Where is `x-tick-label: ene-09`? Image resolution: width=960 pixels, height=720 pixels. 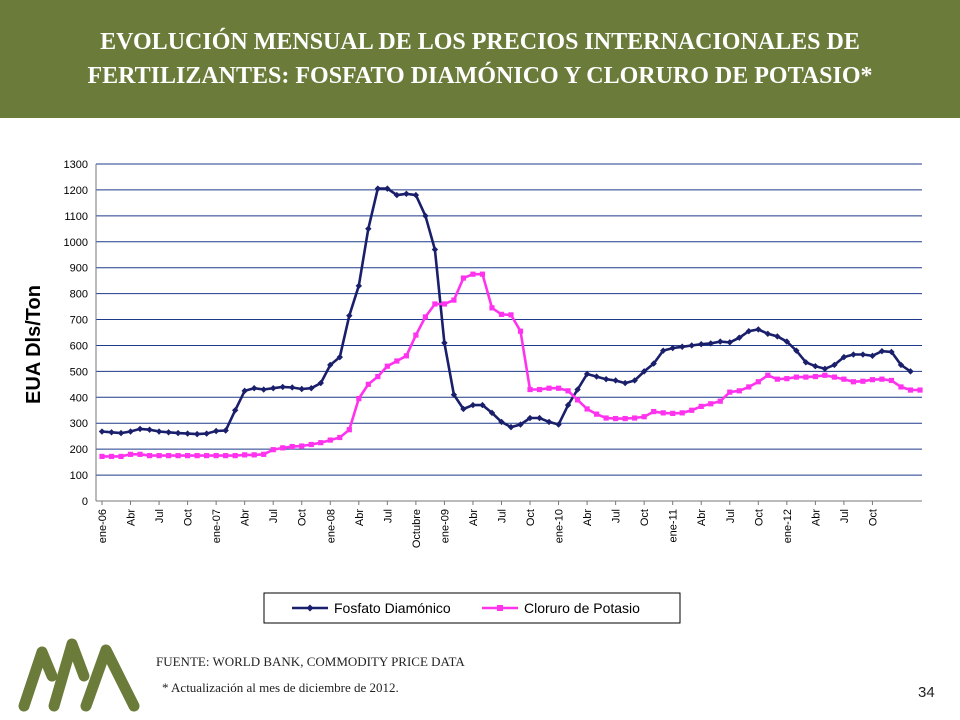 x-tick-label: ene-09 is located at coordinates (445, 526).